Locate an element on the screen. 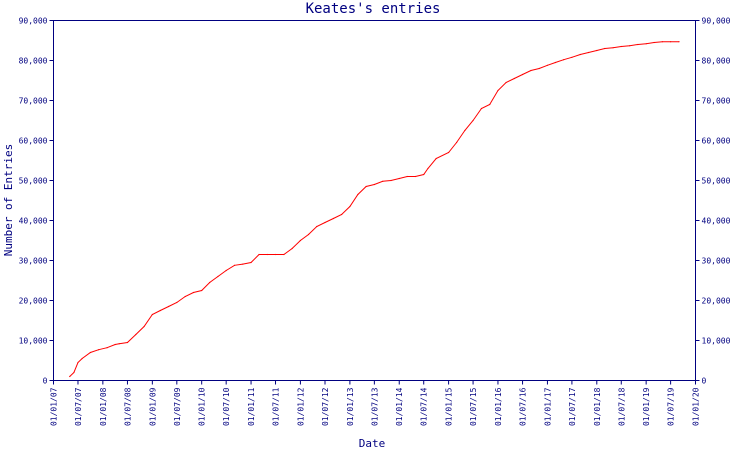 The image size is (750, 450). y-tick-label-right: 70,000 is located at coordinates (716, 101).